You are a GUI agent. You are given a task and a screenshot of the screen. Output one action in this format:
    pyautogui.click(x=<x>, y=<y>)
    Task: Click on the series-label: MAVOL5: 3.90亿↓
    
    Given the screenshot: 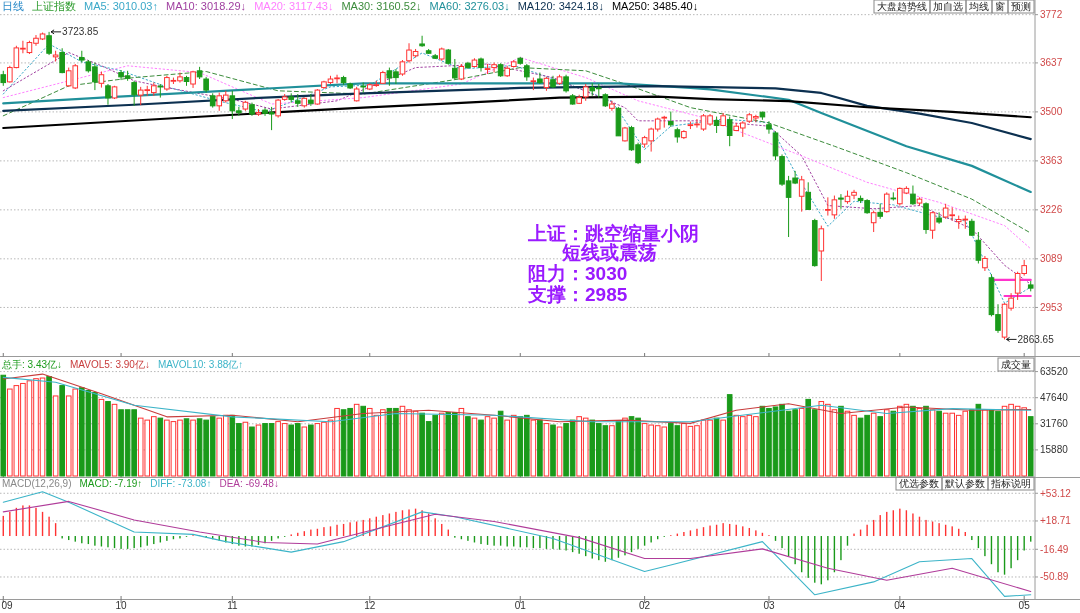 What is the action you would take?
    pyautogui.click(x=110, y=364)
    